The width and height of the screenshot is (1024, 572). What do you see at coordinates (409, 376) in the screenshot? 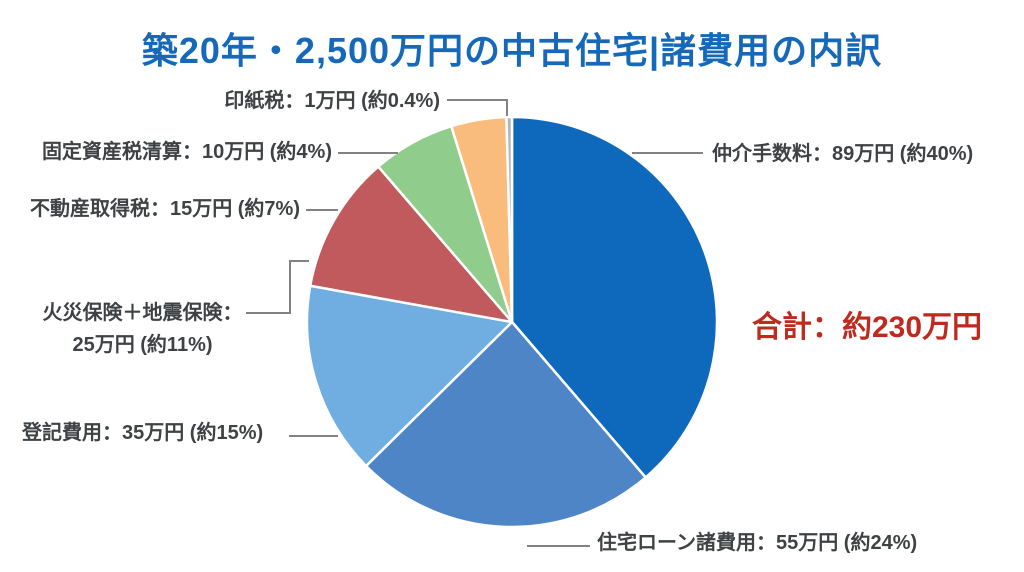
I see `pie-slice-registration-fee` at bounding box center [409, 376].